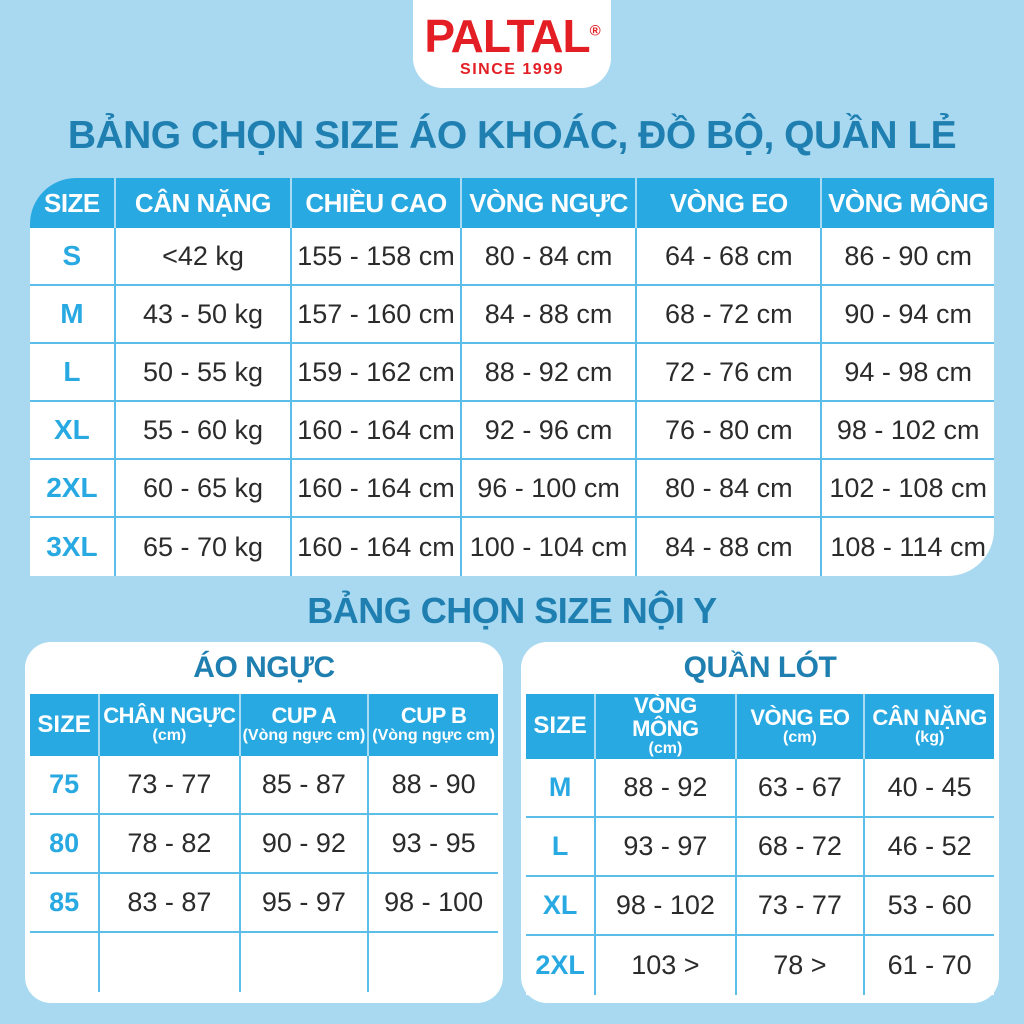  What do you see at coordinates (169, 716) in the screenshot?
I see `header-label: CHÂN NGỰC` at bounding box center [169, 716].